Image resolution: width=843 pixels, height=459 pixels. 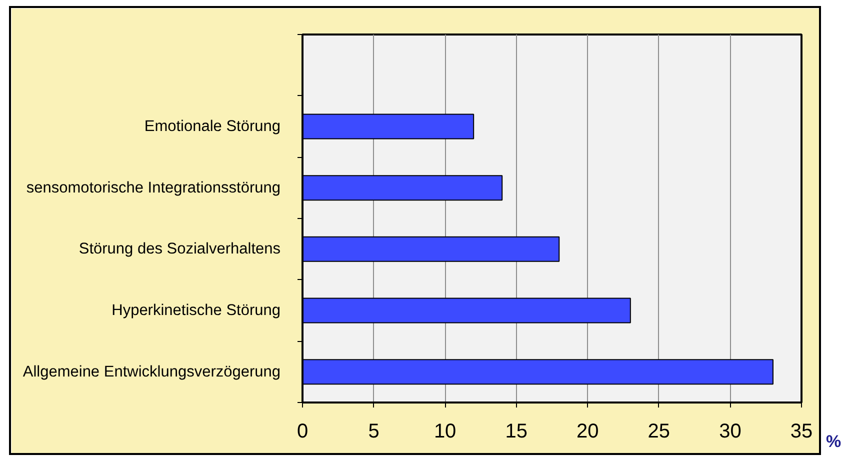 I want to click on x-tick-label: 10, so click(x=445, y=431).